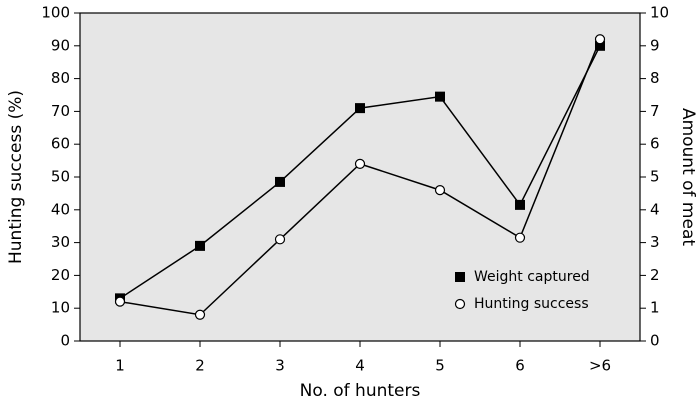 The height and width of the screenshot is (404, 700). Describe the element at coordinates (60, 78) in the screenshot. I see `y-tick-label: 80` at that location.